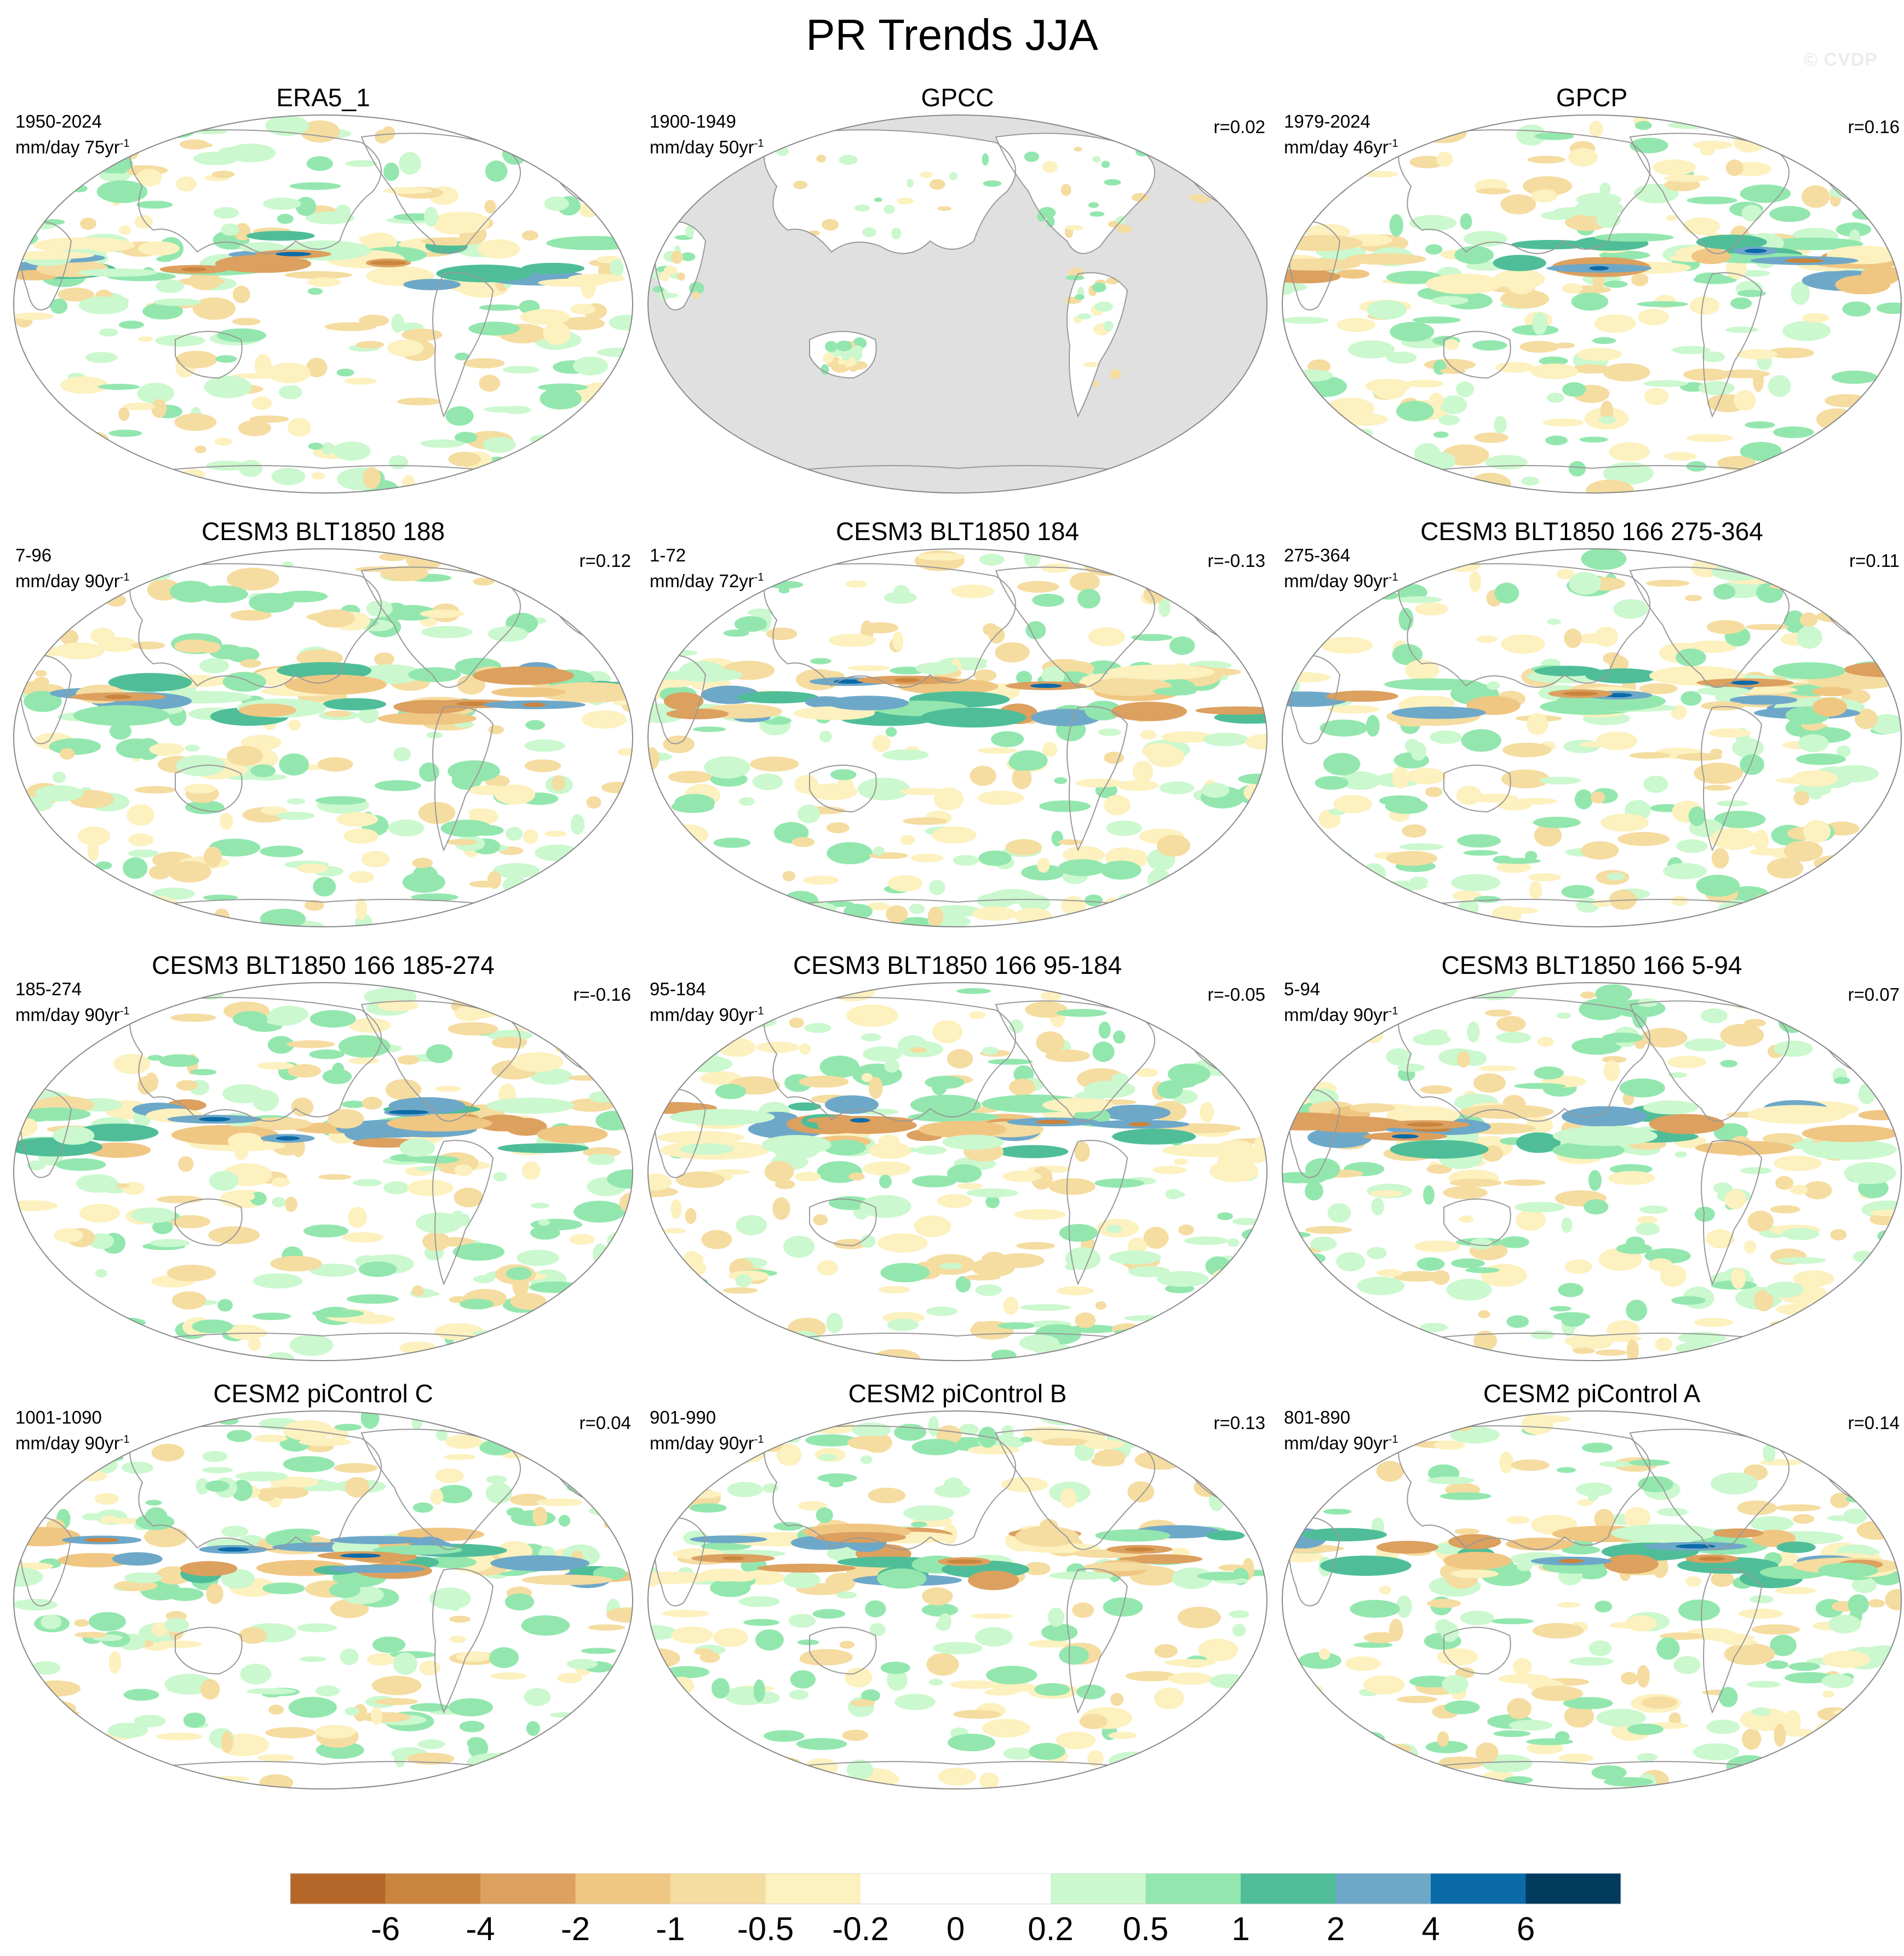  Describe the element at coordinates (693, 121) in the screenshot. I see `panel-period: 1900-1949` at that location.